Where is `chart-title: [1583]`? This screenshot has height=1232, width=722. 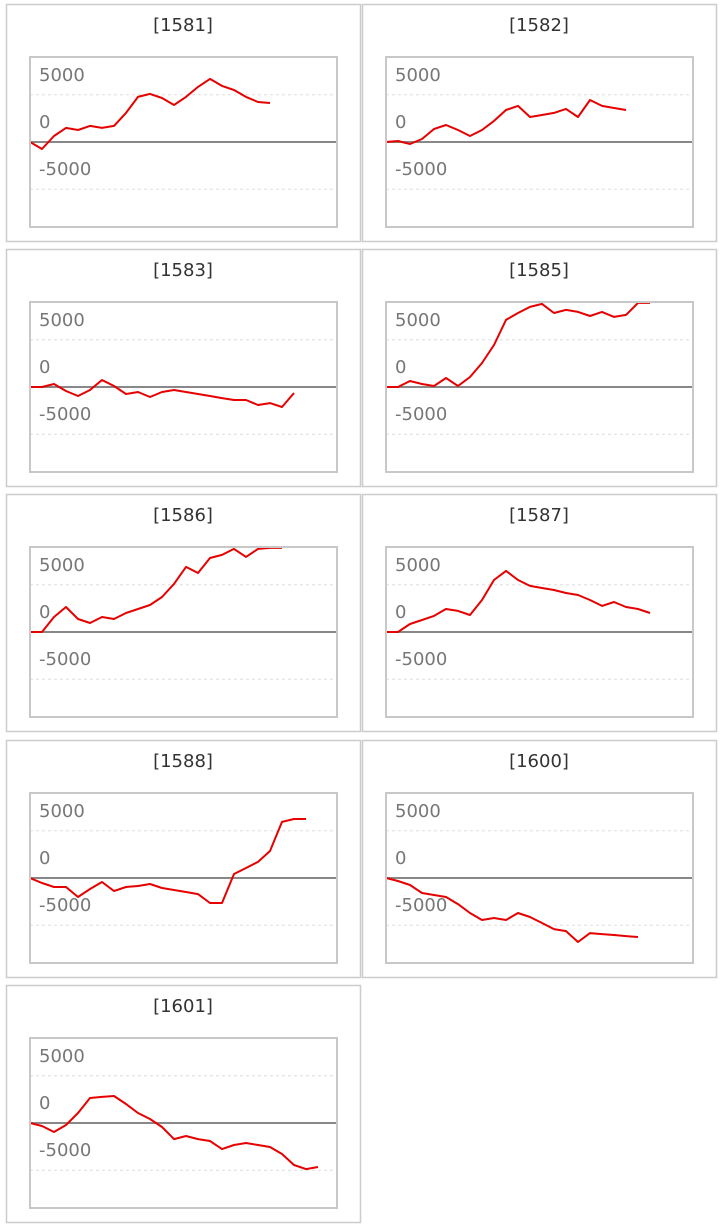
chart-title: [1583] is located at coordinates (183, 270).